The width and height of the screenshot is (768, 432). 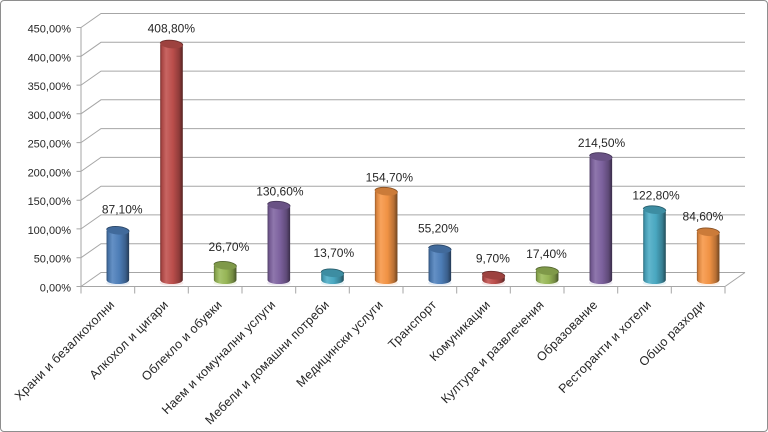 What do you see at coordinates (50, 173) in the screenshot?
I see `svg-text: 200,00%` at bounding box center [50, 173].